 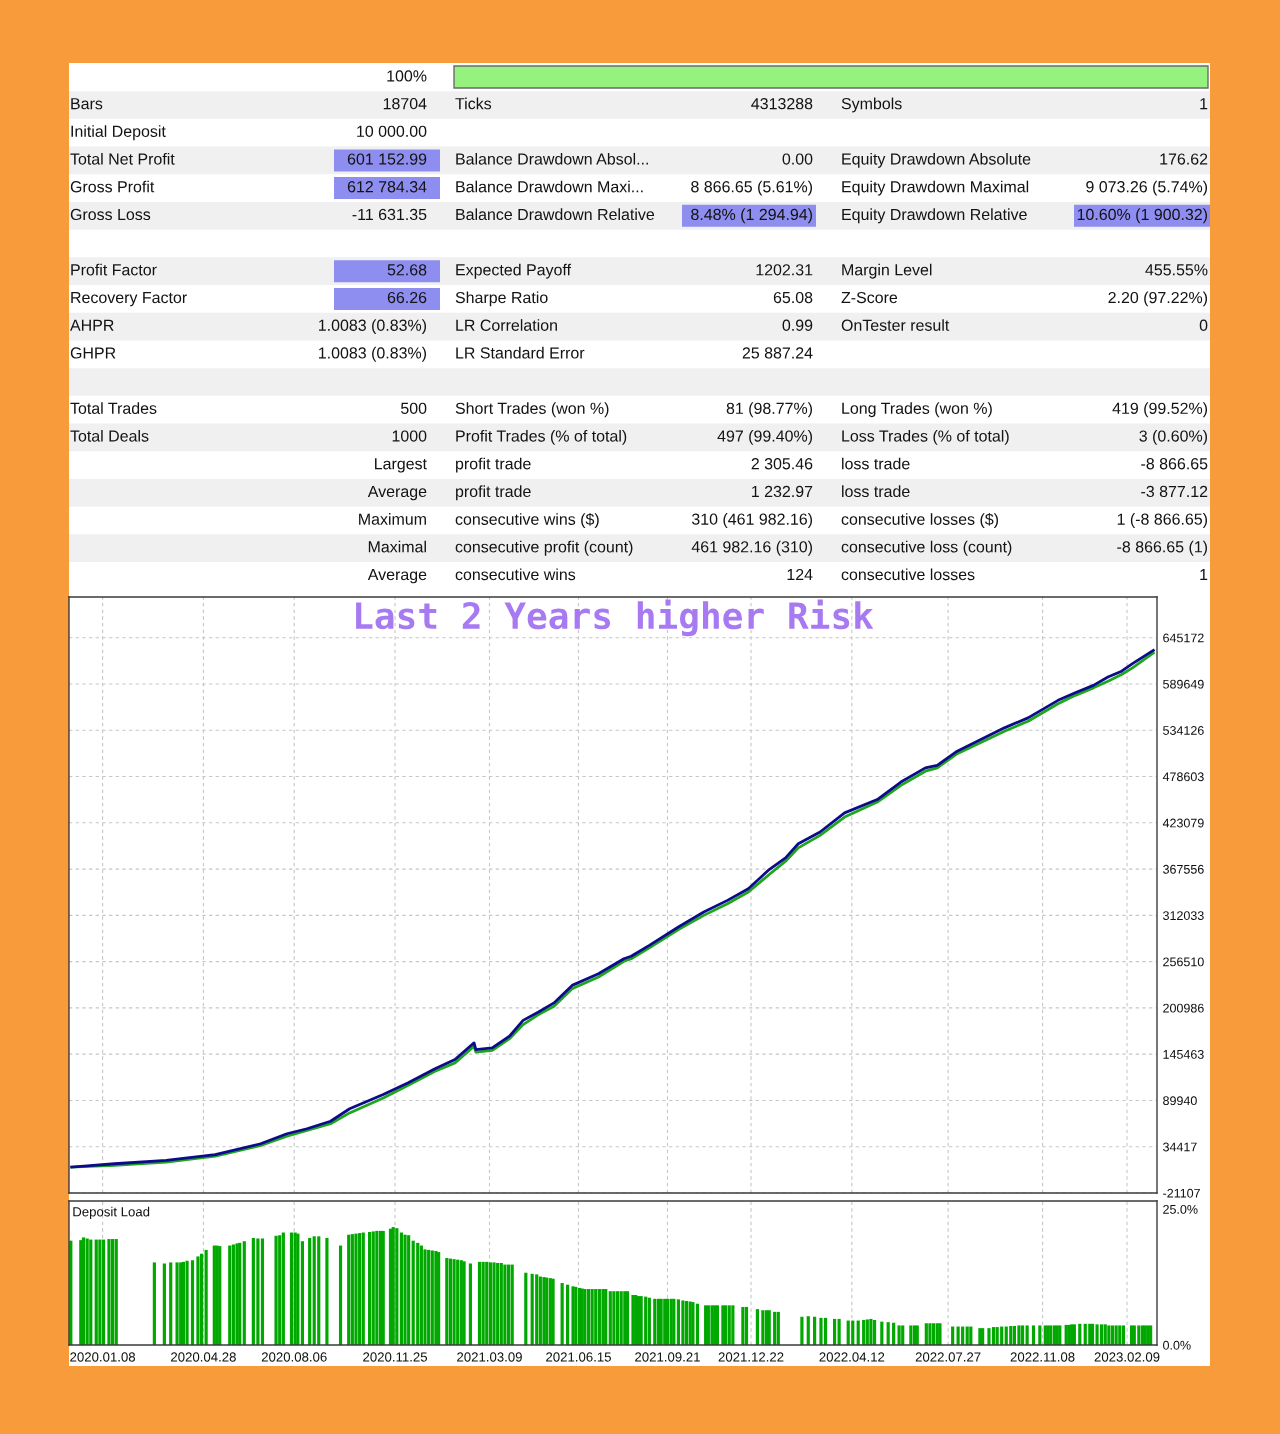 What do you see at coordinates (920, 520) in the screenshot?
I see `text: consecutive losses ($)` at bounding box center [920, 520].